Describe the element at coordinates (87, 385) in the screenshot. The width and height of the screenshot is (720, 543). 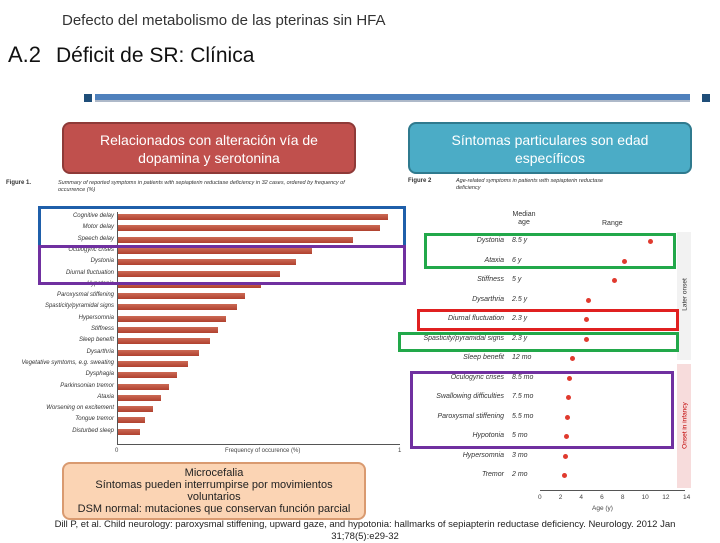
I see `figure1-symptom-label: Parkinsonian tremor` at that location.